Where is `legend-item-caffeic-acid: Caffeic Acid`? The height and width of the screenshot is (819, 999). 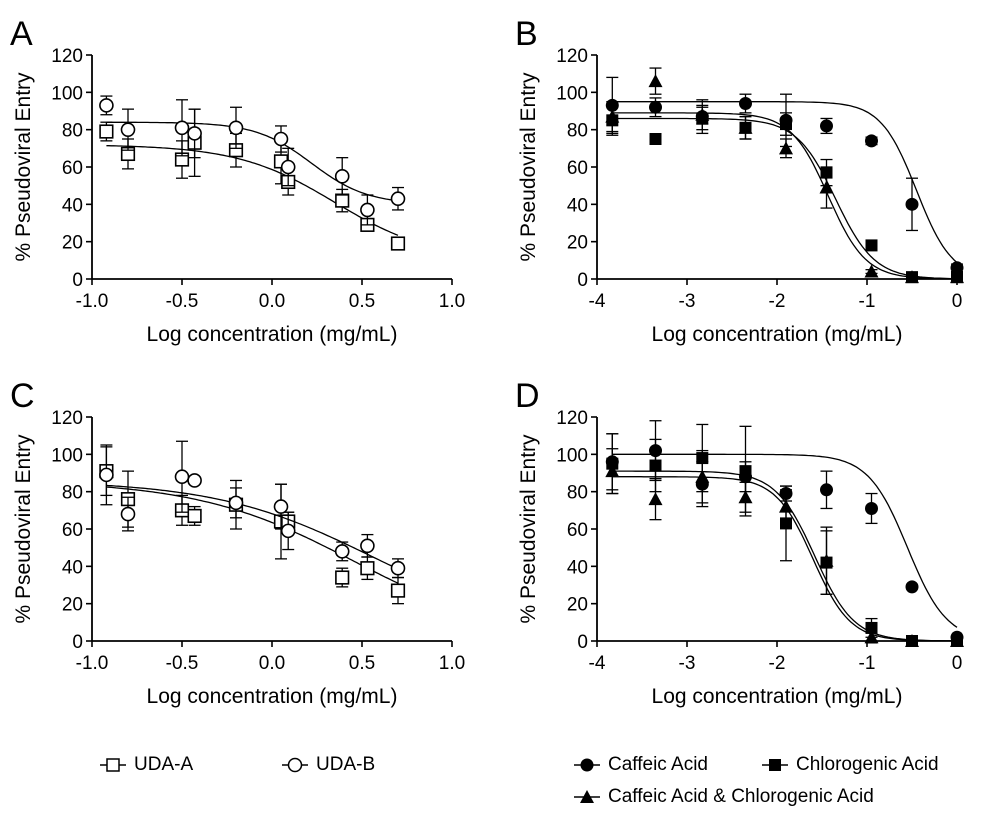
legend-item-caffeic-acid: Caffeic Acid is located at coordinates (641, 765).